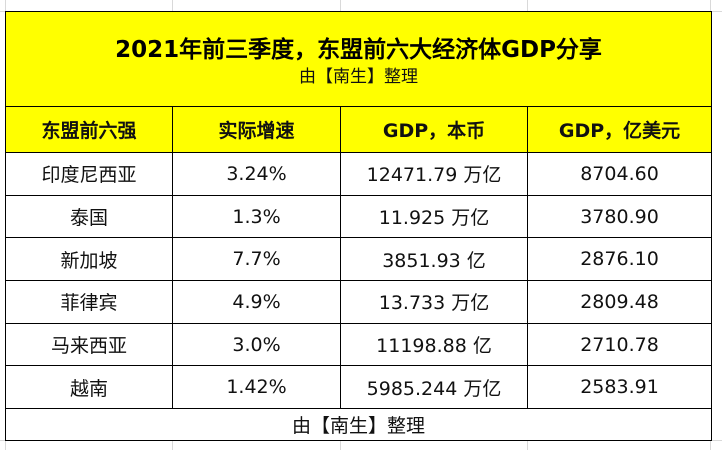  I want to click on table-row: 泰国 1.3% 11.925 万亿 3780.90, so click(359, 216).